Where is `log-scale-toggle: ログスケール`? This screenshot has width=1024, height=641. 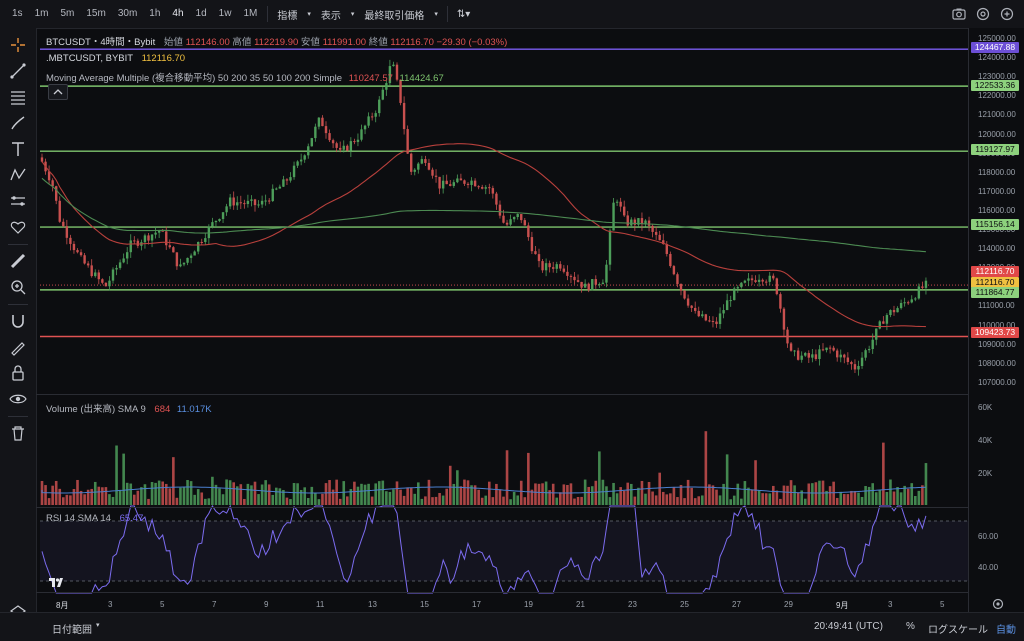 log-scale-toggle: ログスケール is located at coordinates (958, 630).